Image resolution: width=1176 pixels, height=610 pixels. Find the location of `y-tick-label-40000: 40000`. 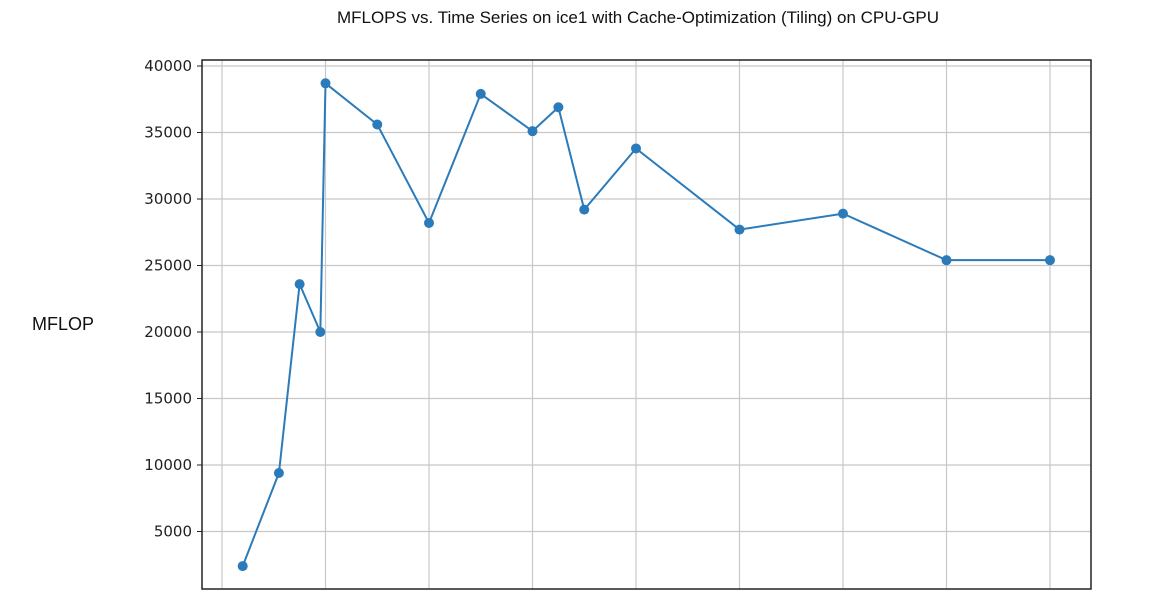

y-tick-label-40000: 40000 is located at coordinates (168, 66).